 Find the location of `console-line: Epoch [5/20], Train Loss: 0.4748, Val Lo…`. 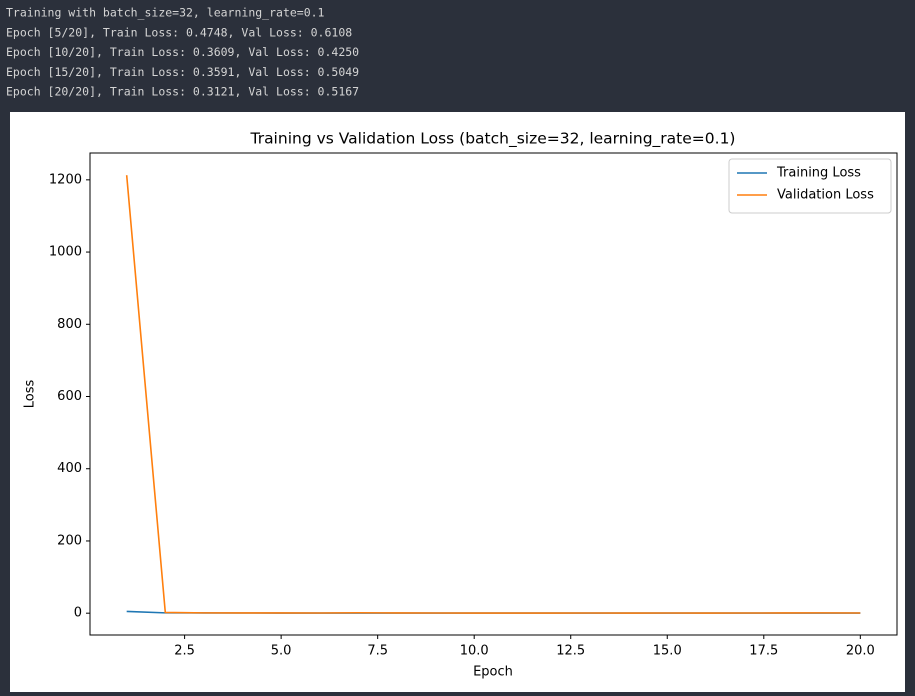

console-line: Epoch [5/20], Train Loss: 0.4748, Val Lo… is located at coordinates (179, 32).